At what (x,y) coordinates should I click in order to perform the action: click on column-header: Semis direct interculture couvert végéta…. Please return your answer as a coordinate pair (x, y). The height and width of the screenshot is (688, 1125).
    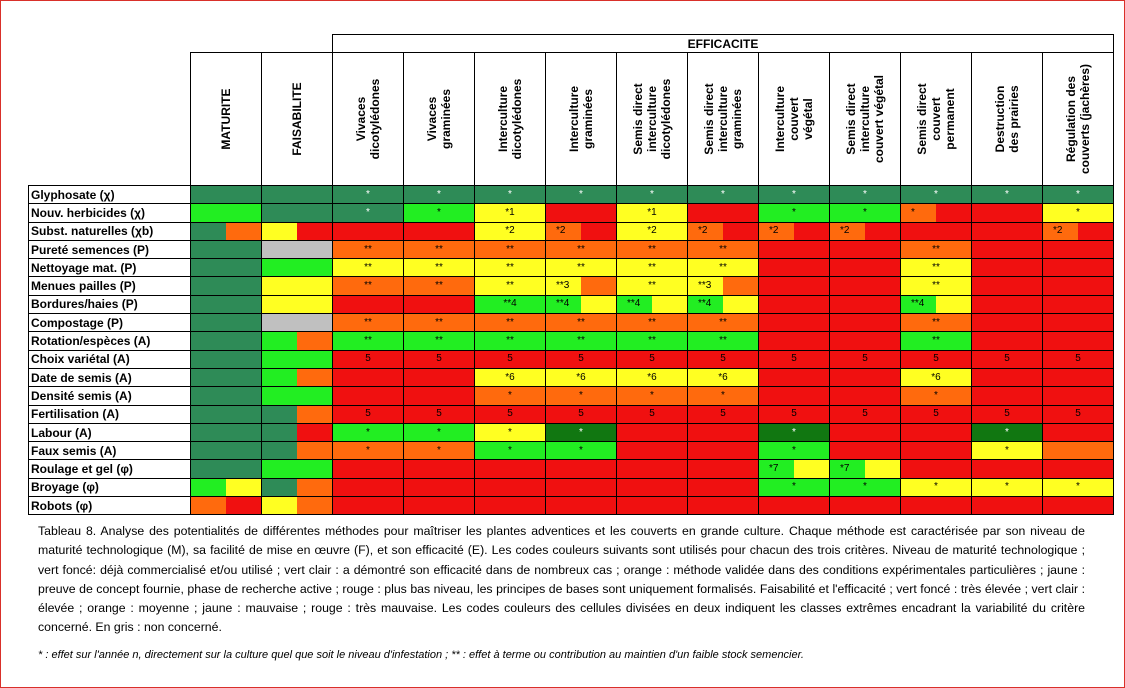
    Looking at the image, I should click on (865, 119).